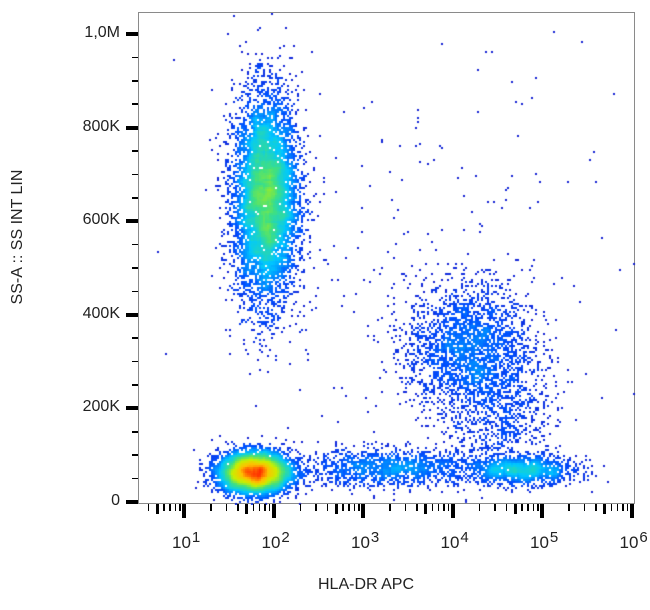 This screenshot has height=610, width=650. Describe the element at coordinates (366, 584) in the screenshot. I see `x-axis-label: HLA-DR APC` at that location.